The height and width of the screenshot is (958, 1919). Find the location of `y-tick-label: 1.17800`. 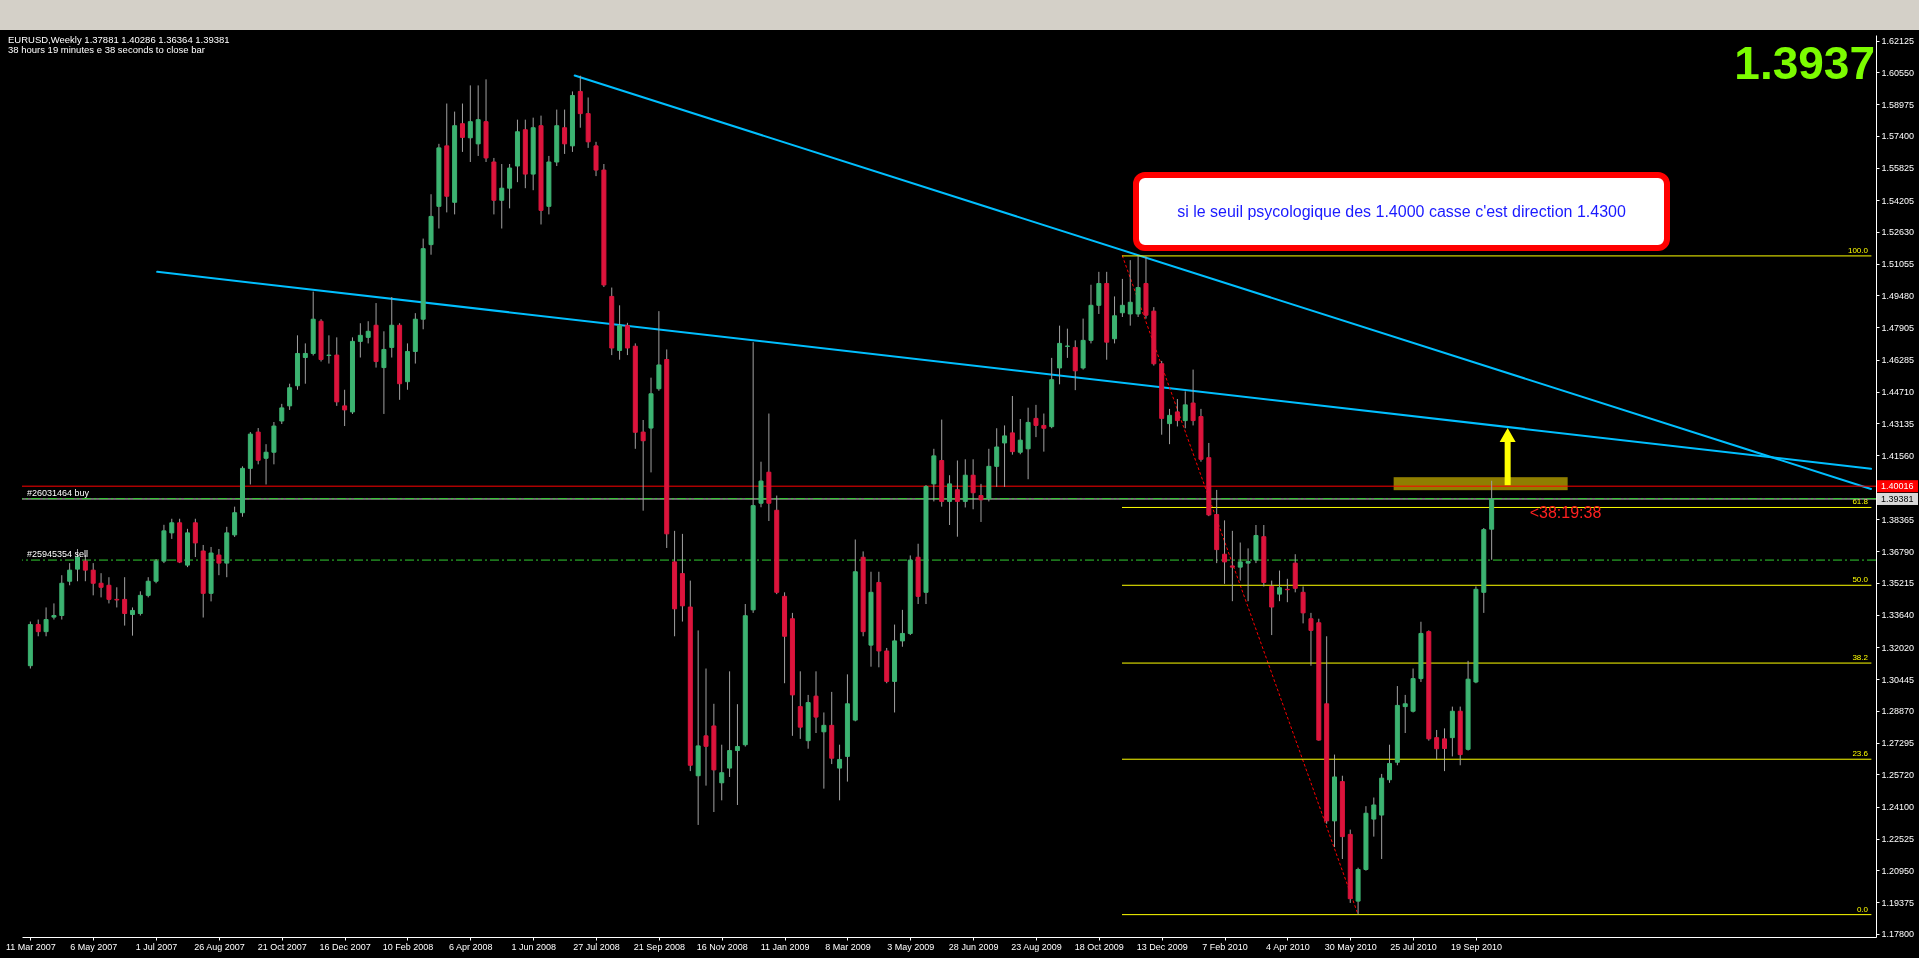

y-tick-label: 1.17800 is located at coordinates (1898, 934).